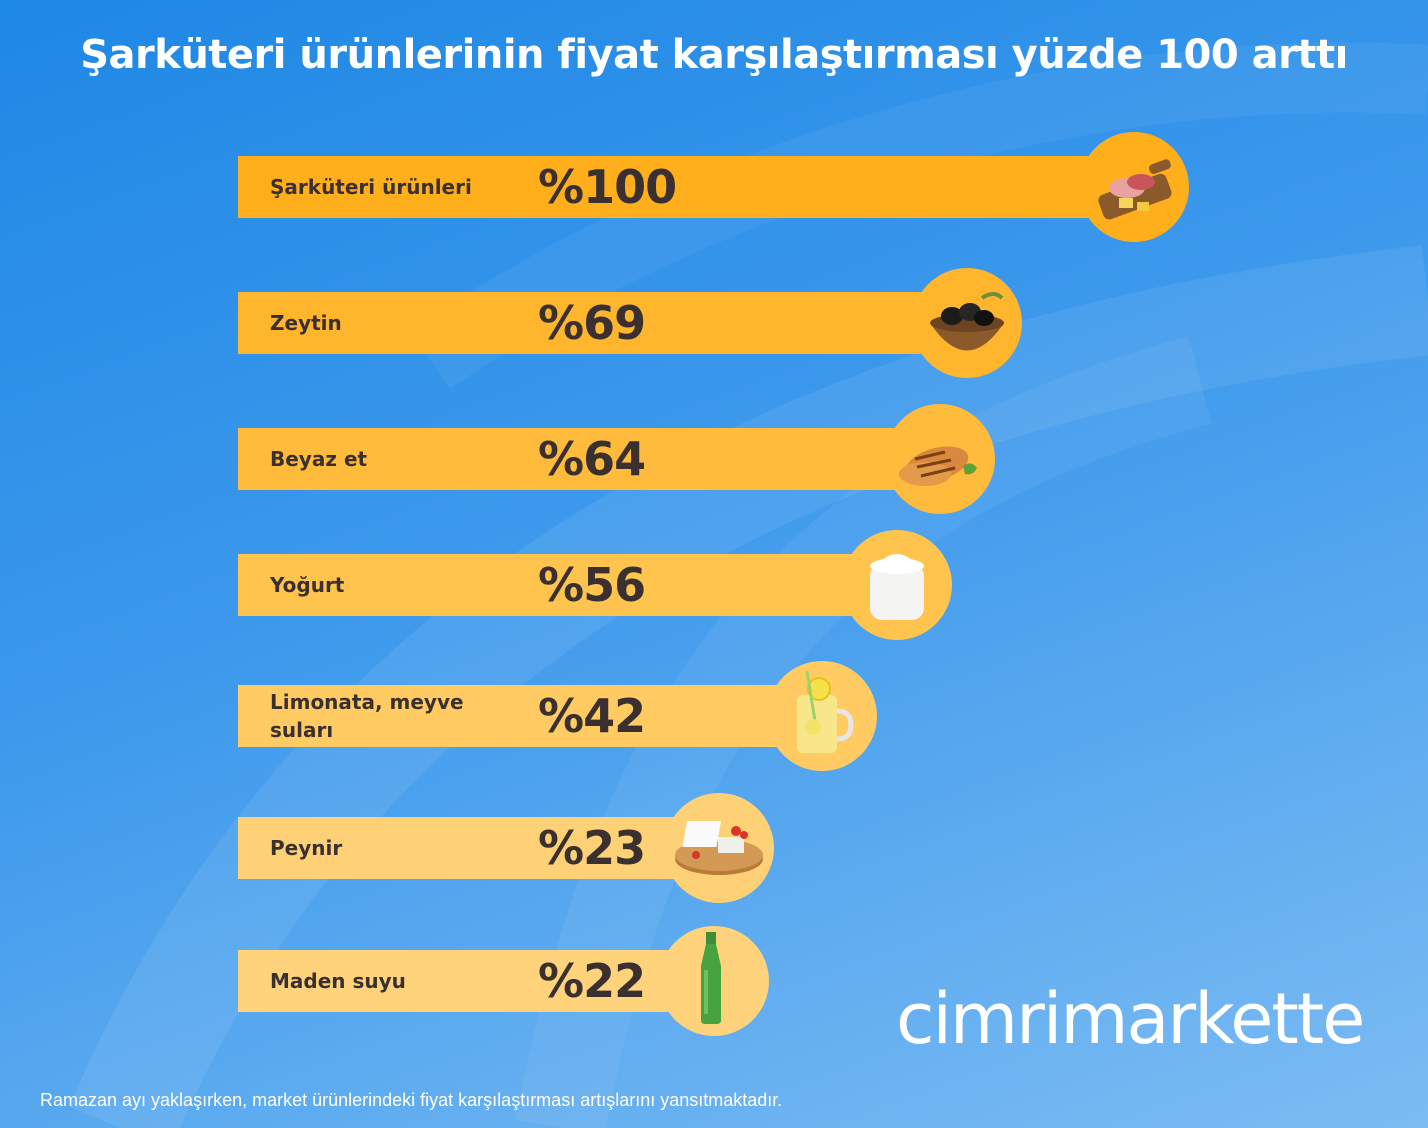  I want to click on value-label: %64, so click(592, 459).